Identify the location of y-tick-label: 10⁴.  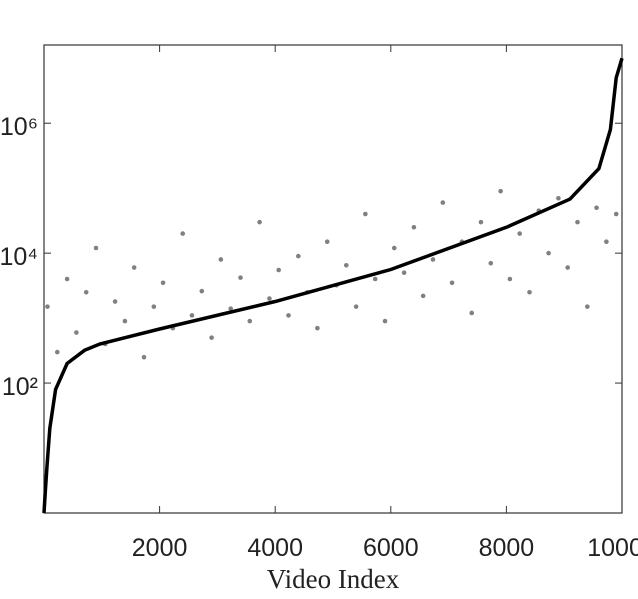
(19, 257).